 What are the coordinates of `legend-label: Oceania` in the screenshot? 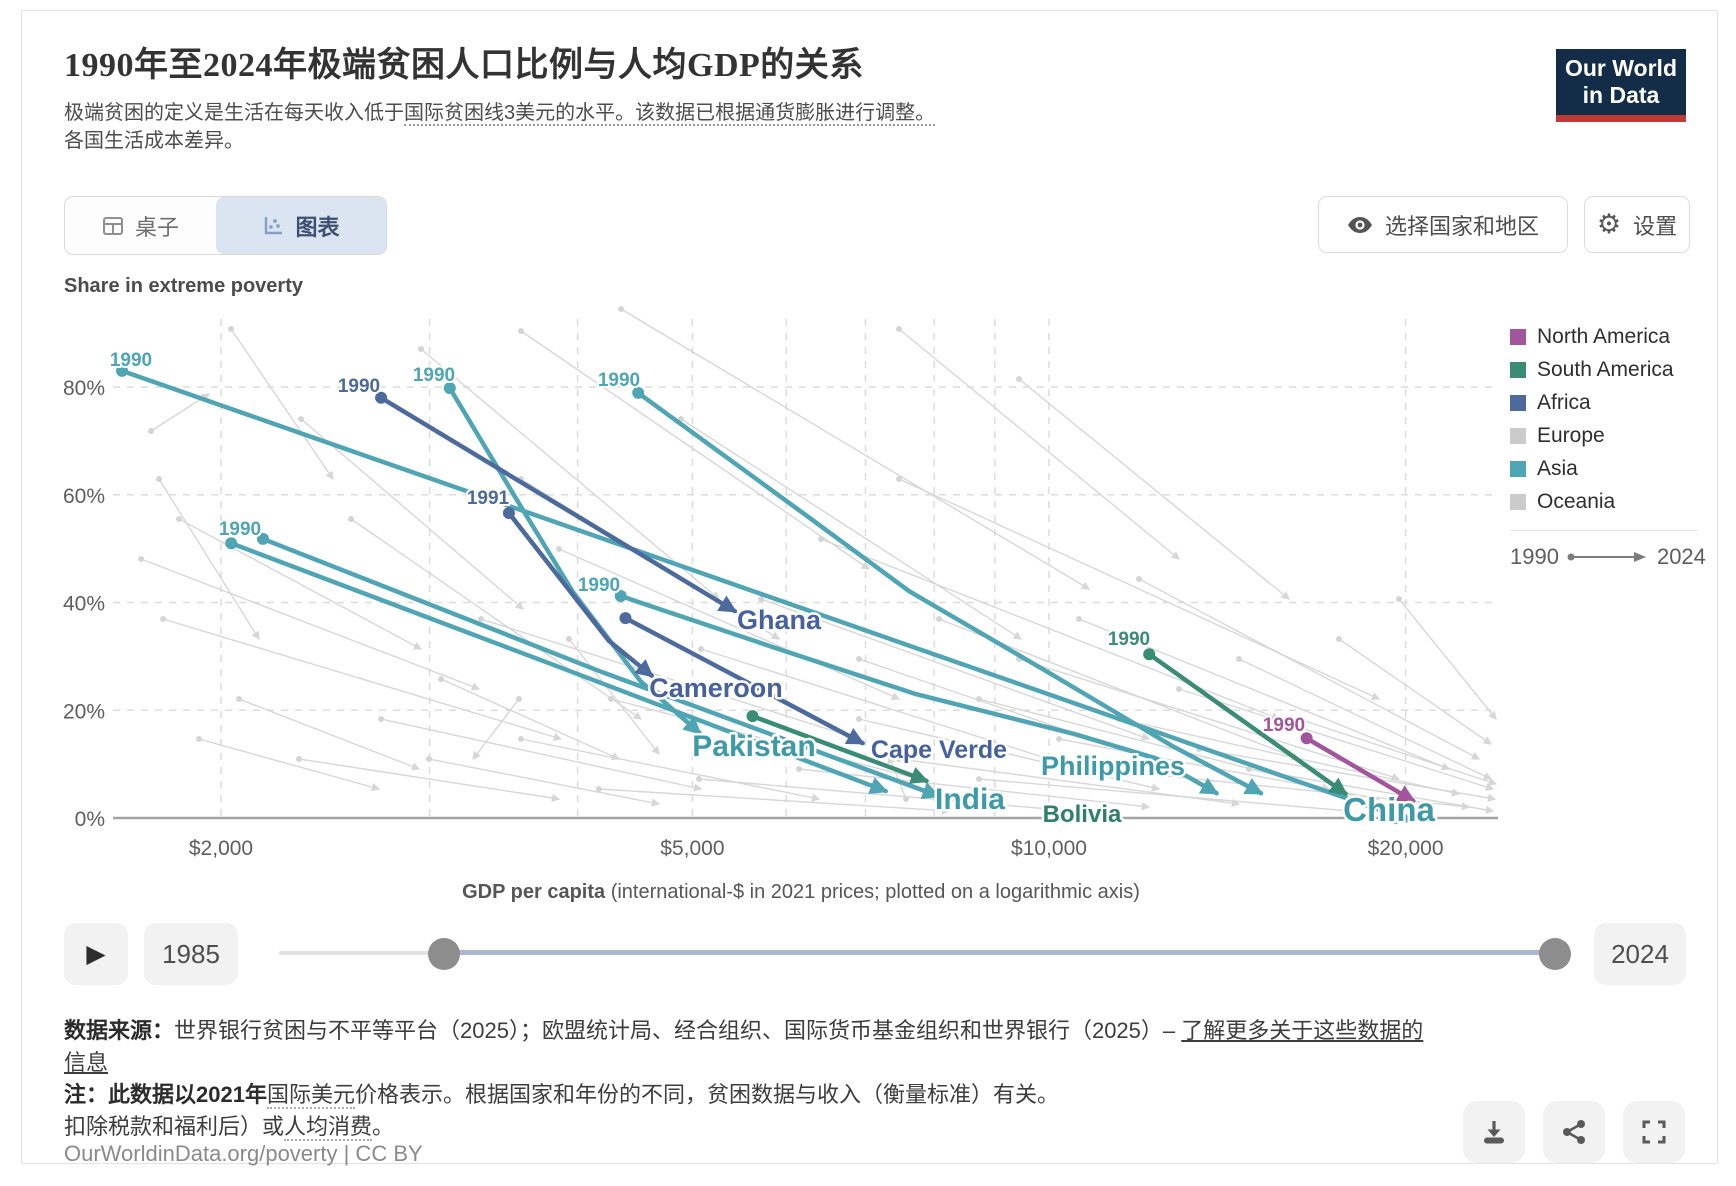 It's located at (1576, 501).